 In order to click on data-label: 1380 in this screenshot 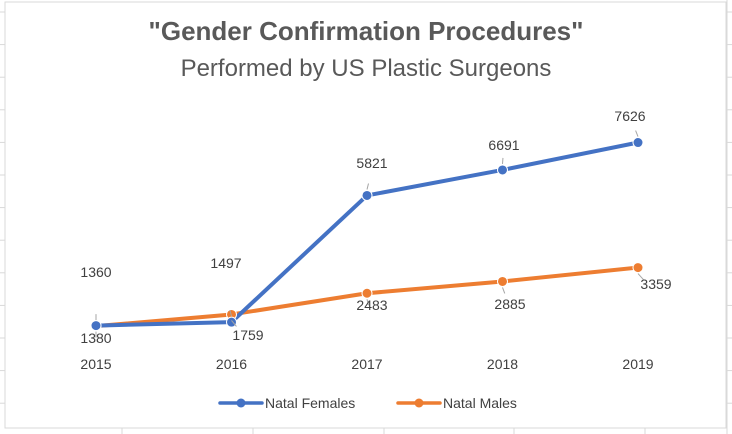, I will do `click(95, 338)`.